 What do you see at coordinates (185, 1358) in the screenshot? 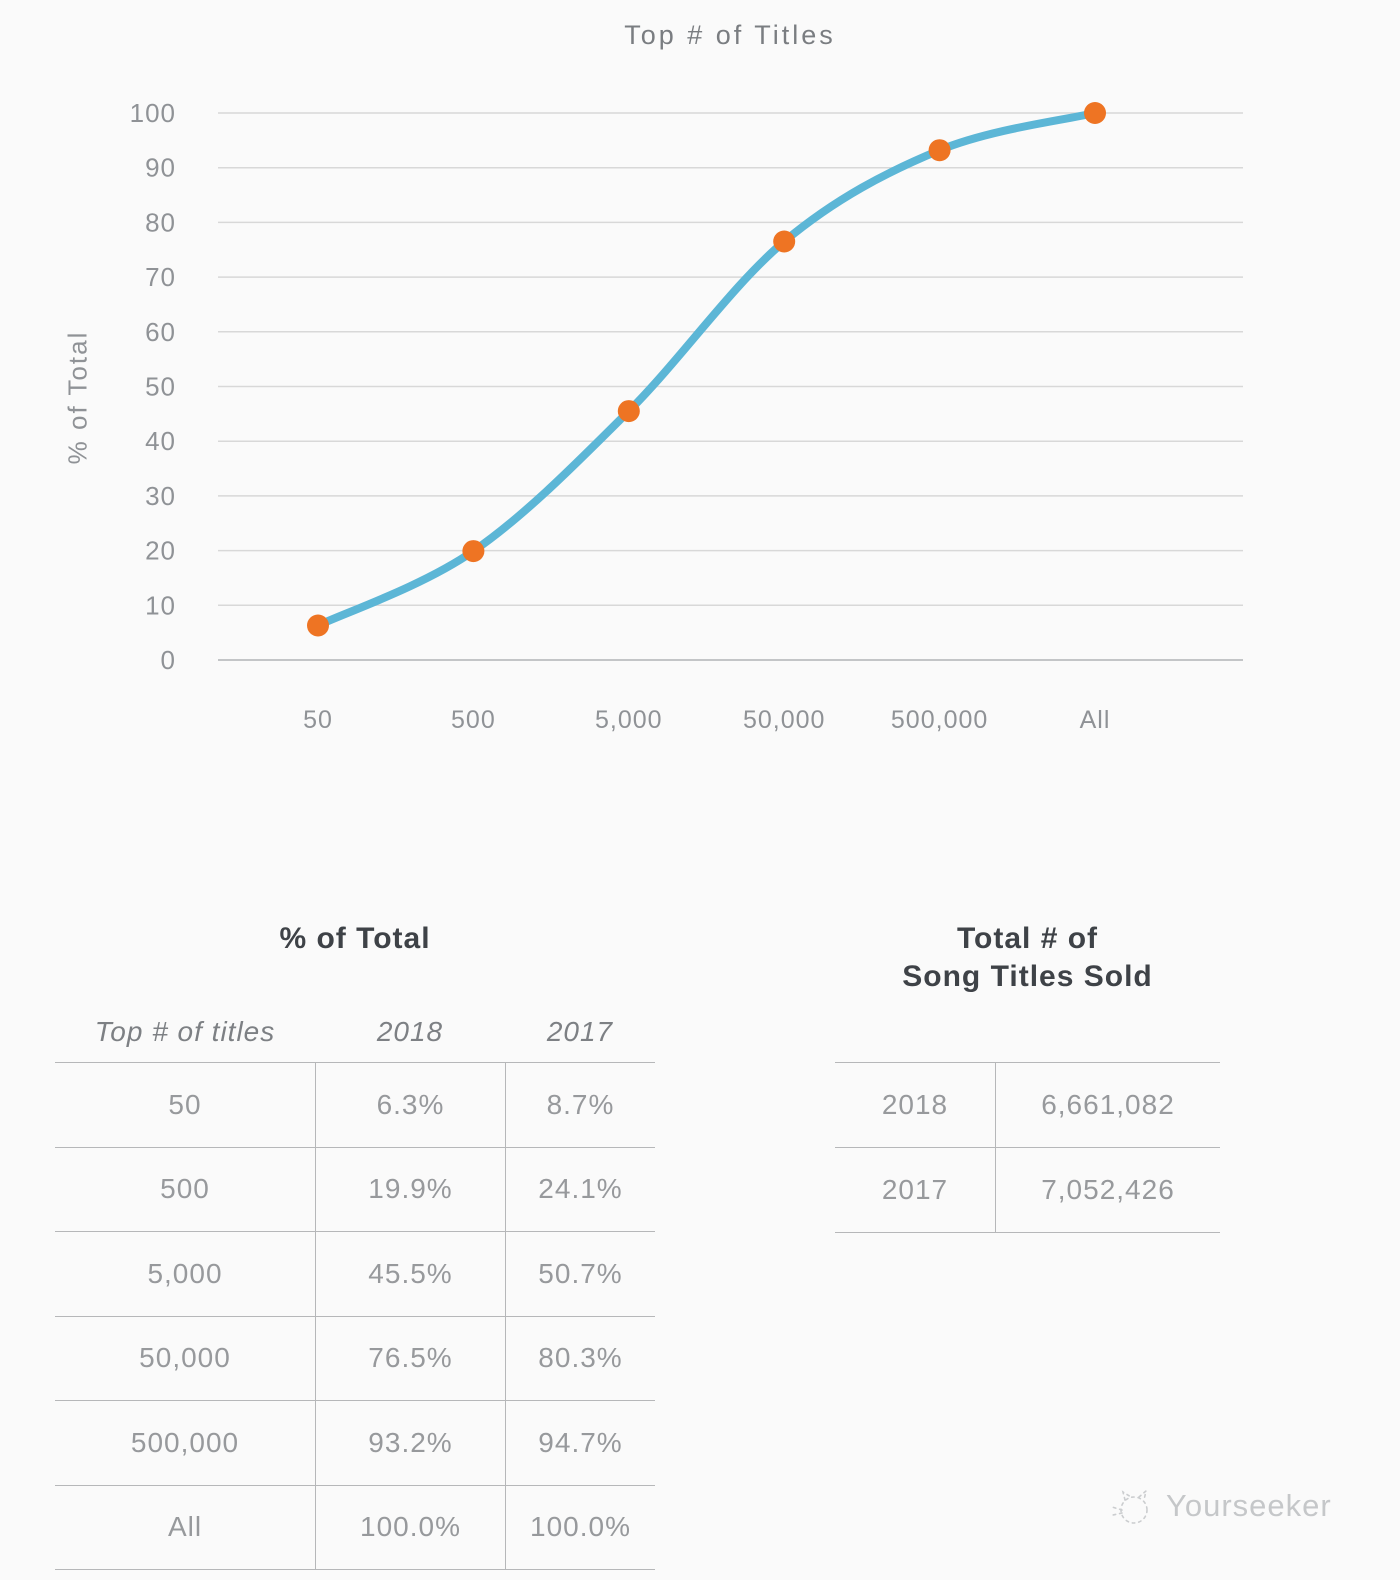
I see `table-cell: 50,000` at bounding box center [185, 1358].